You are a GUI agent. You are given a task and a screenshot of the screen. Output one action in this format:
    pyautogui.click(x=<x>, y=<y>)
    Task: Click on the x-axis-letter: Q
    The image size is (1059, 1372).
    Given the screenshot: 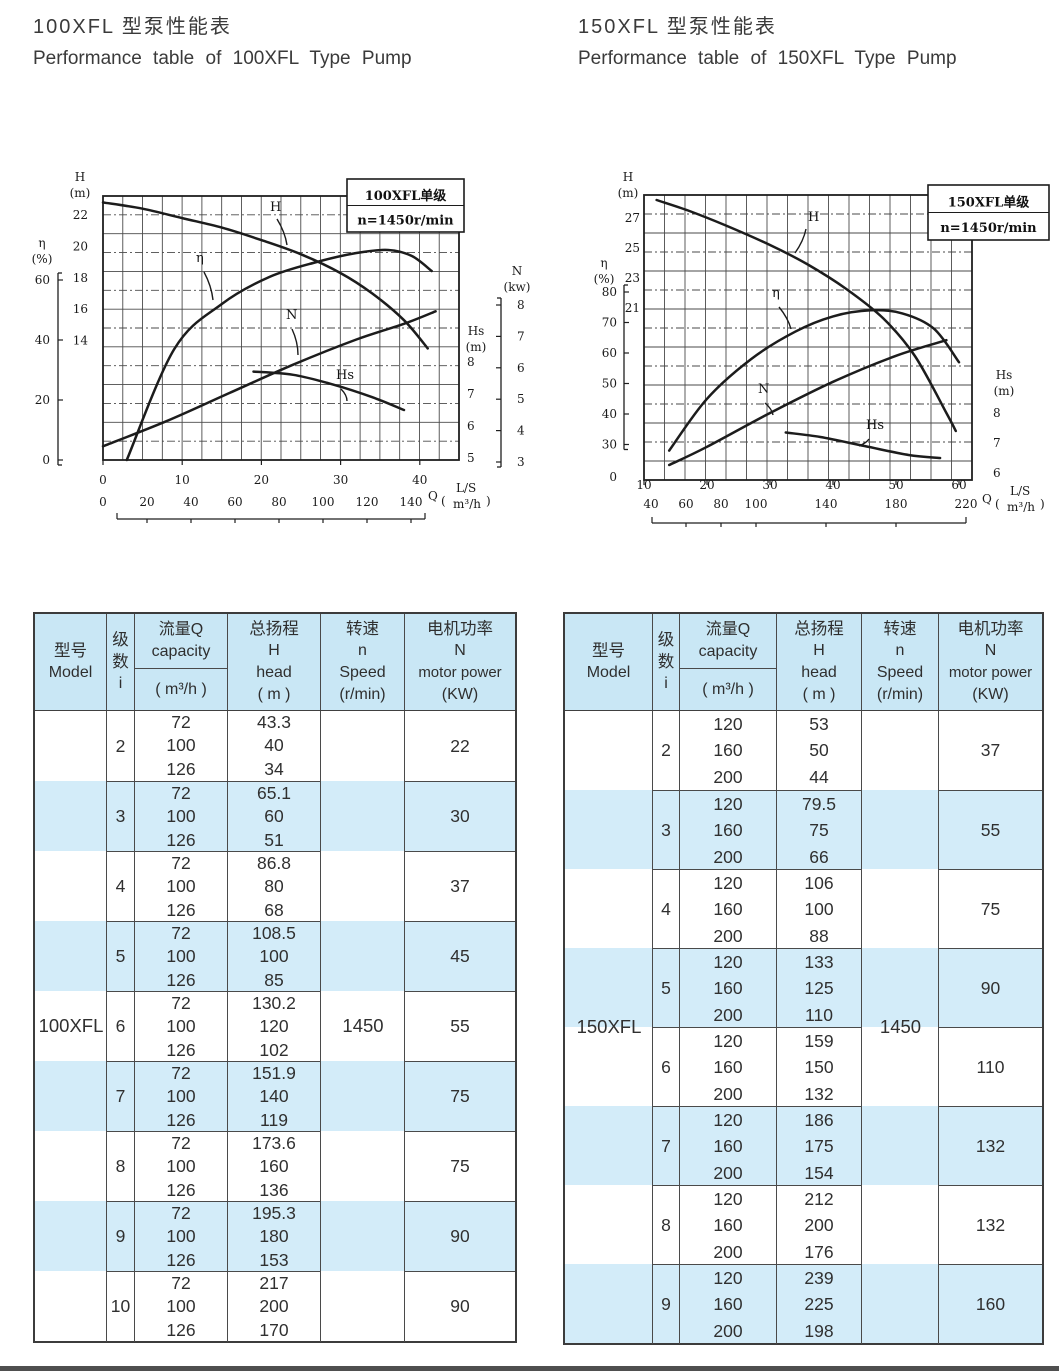 What is the action you would take?
    pyautogui.click(x=433, y=496)
    